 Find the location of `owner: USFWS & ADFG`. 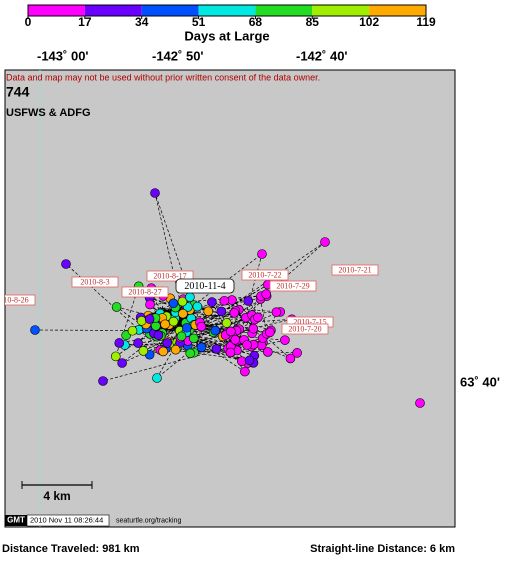

owner: USFWS & ADFG is located at coordinates (48, 113).